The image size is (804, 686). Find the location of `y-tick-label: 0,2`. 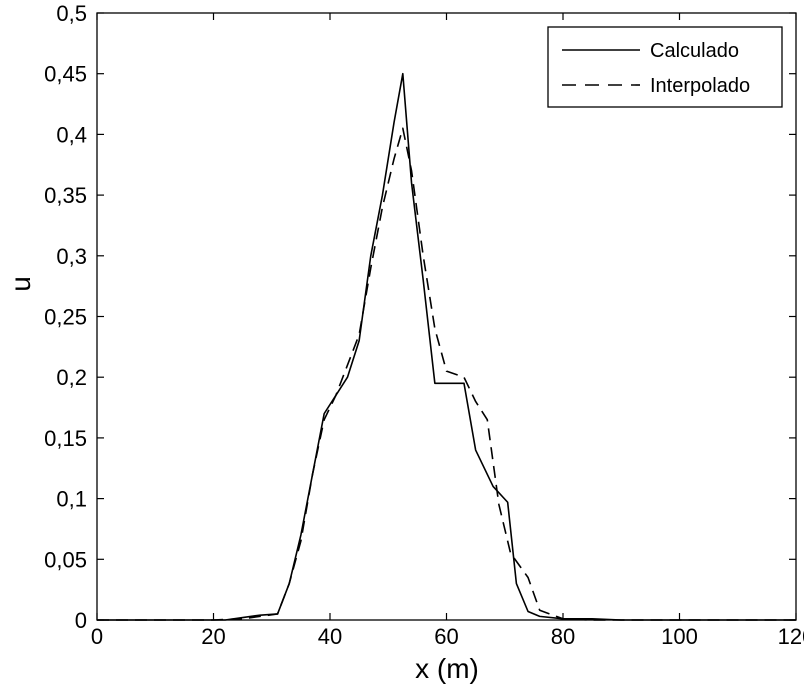

y-tick-label: 0,2 is located at coordinates (71, 377).